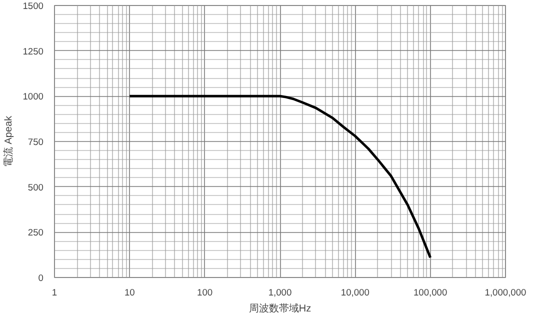 The height and width of the screenshot is (317, 537). I want to click on y-tick-label: 1250, so click(33, 51).